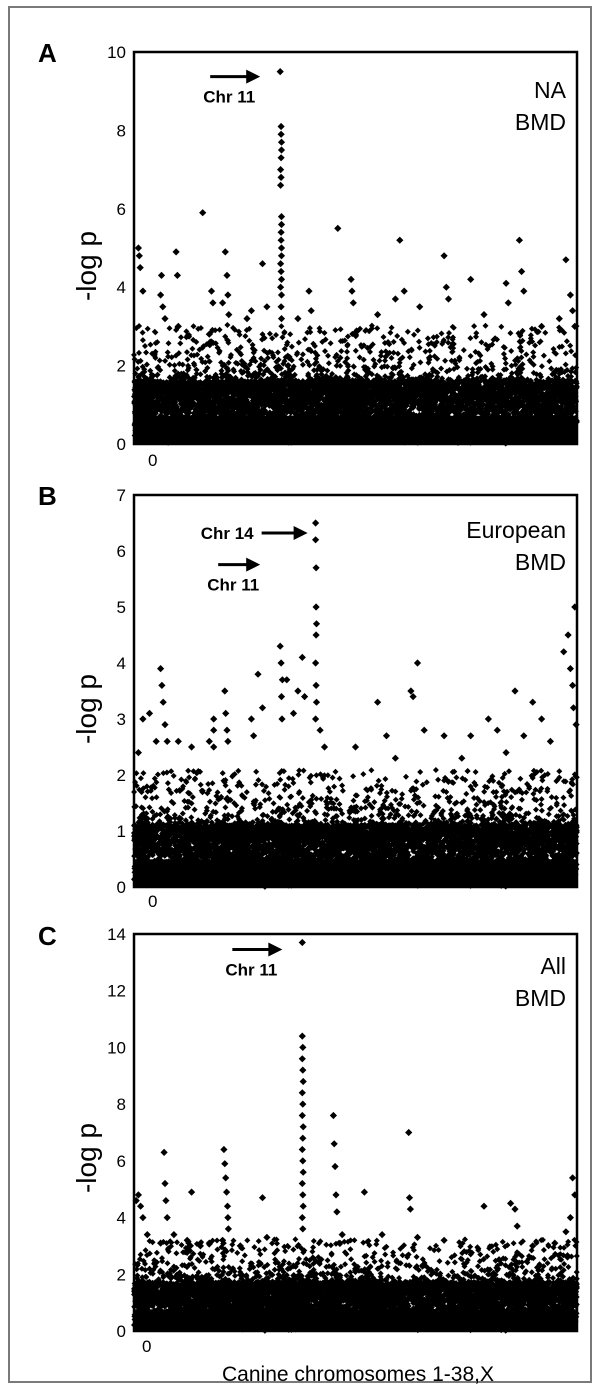  I want to click on y-tick-label-b-0: 0, so click(121, 887).